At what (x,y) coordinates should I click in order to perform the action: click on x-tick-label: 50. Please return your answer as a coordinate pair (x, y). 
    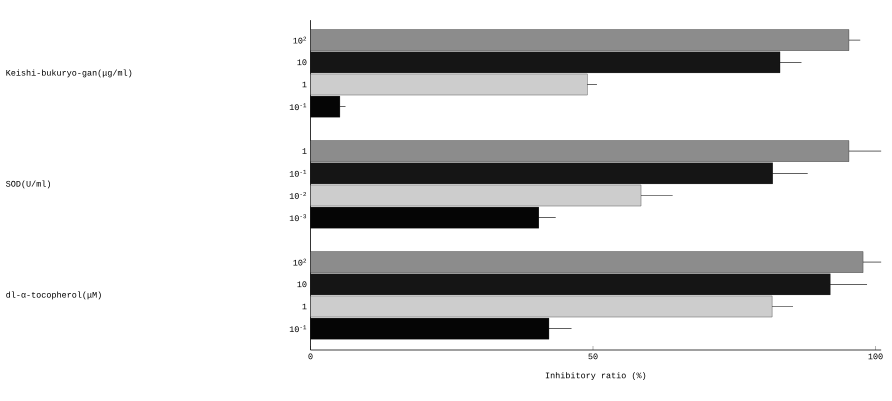
    Looking at the image, I should click on (593, 357).